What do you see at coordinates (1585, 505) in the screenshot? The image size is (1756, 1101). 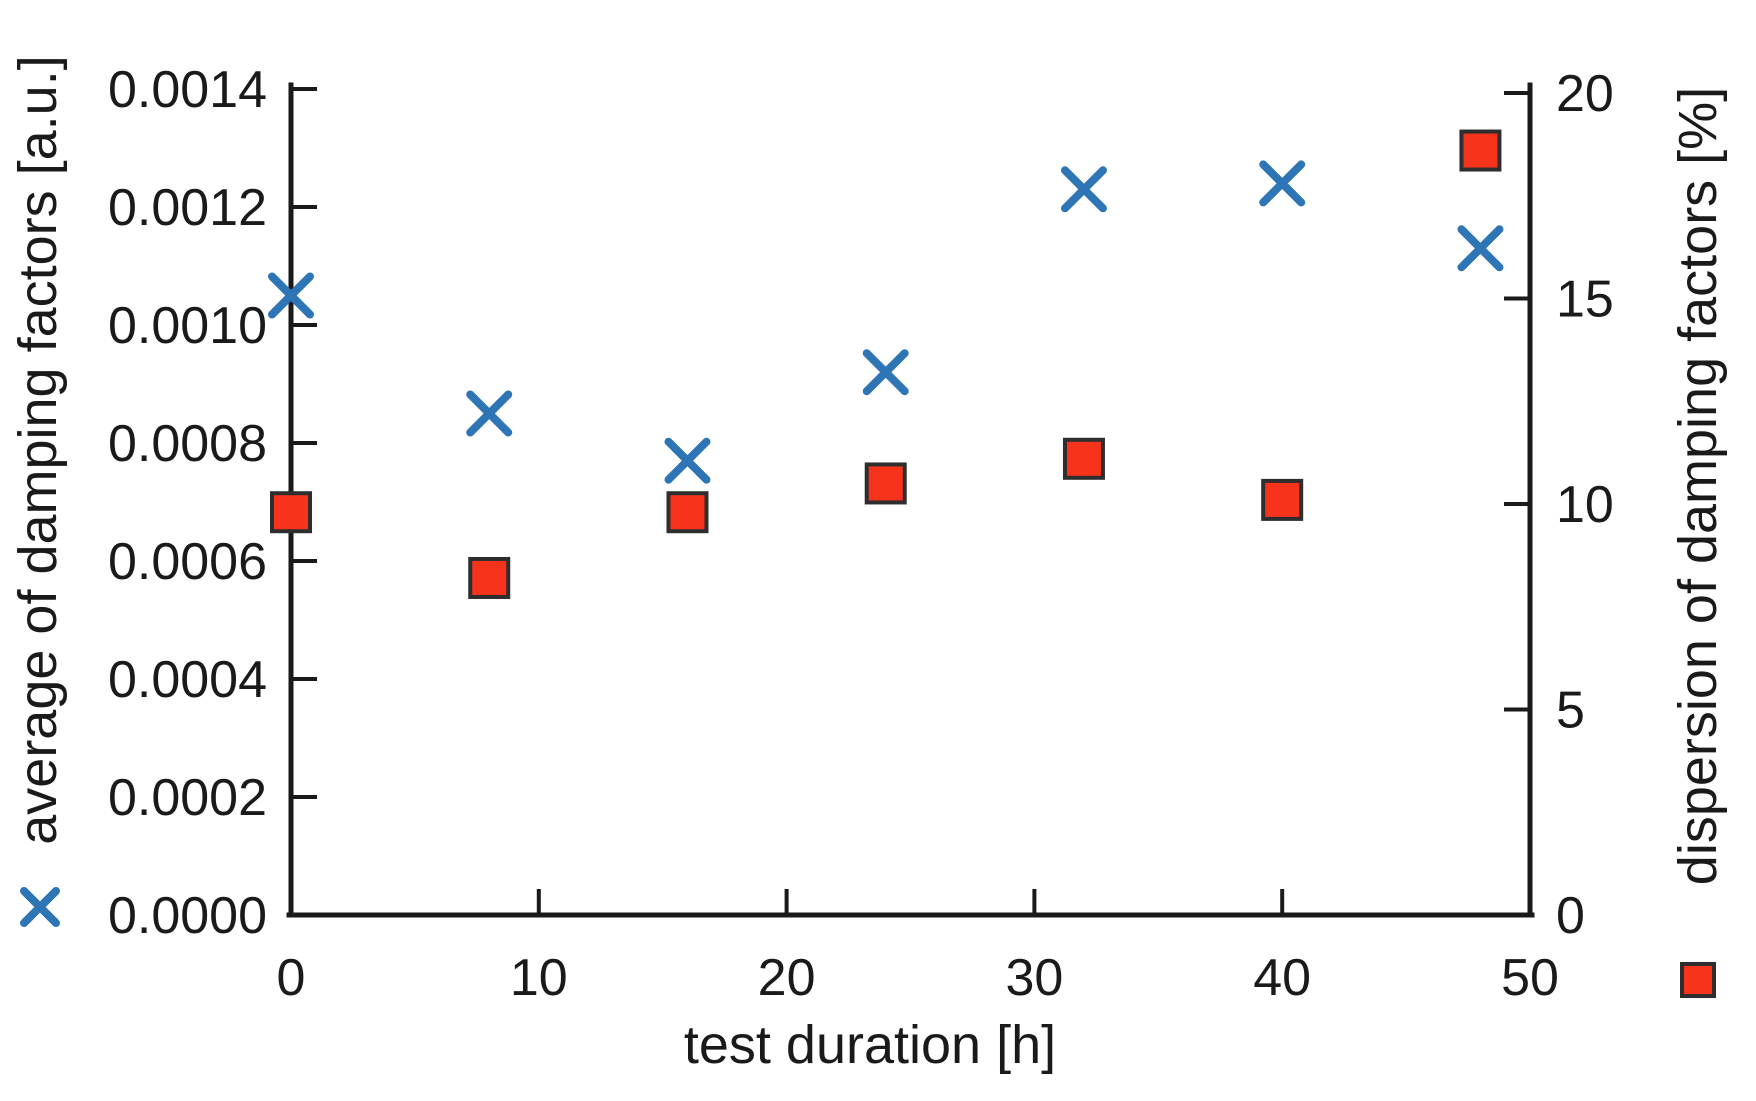 I see `right-axis-tick-label: 10` at bounding box center [1585, 505].